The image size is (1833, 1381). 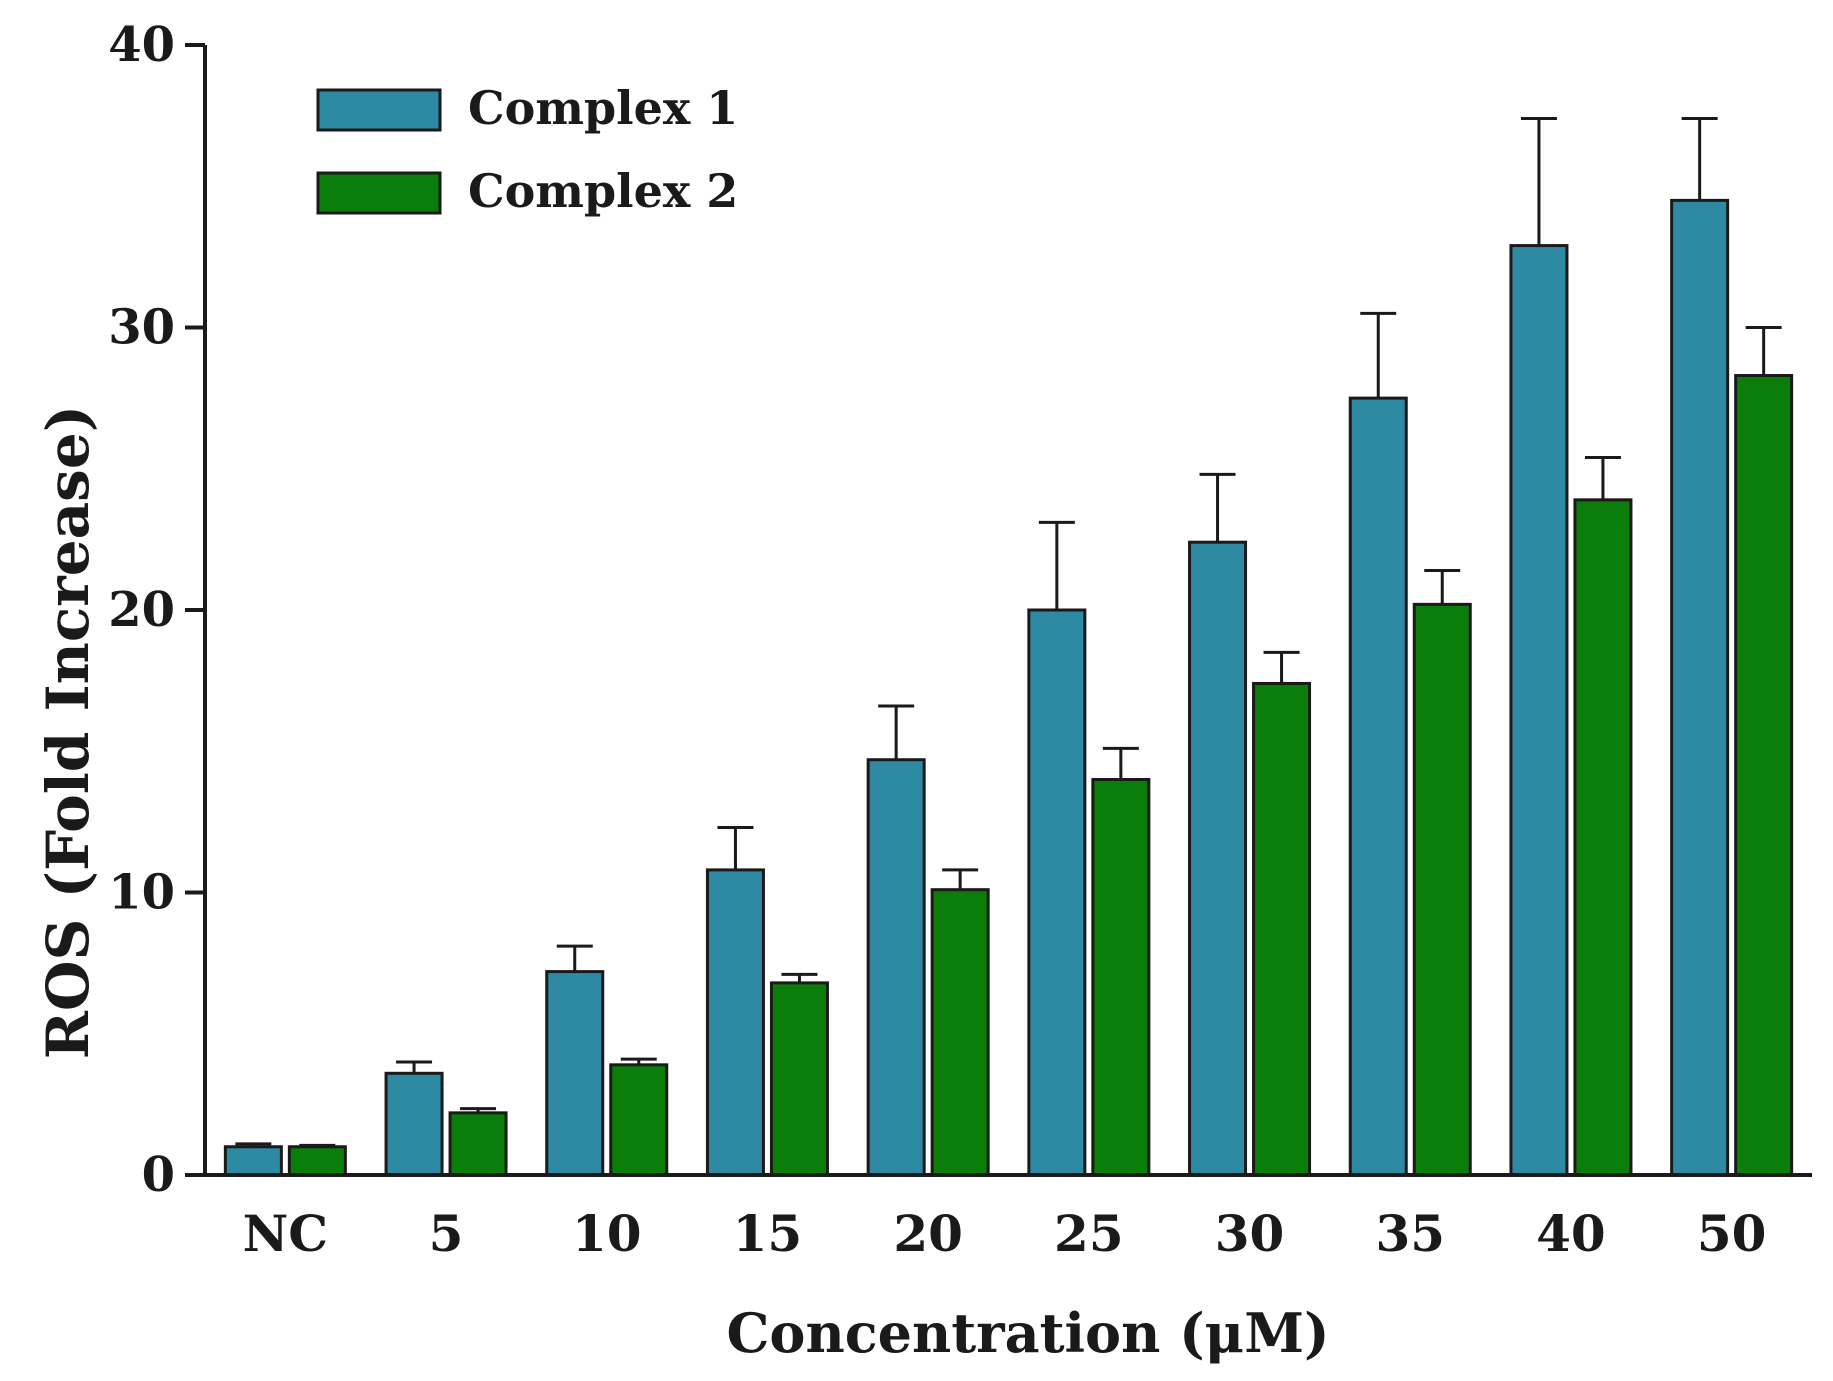 What do you see at coordinates (1250, 1233) in the screenshot?
I see `x-tick-label-30: 30` at bounding box center [1250, 1233].